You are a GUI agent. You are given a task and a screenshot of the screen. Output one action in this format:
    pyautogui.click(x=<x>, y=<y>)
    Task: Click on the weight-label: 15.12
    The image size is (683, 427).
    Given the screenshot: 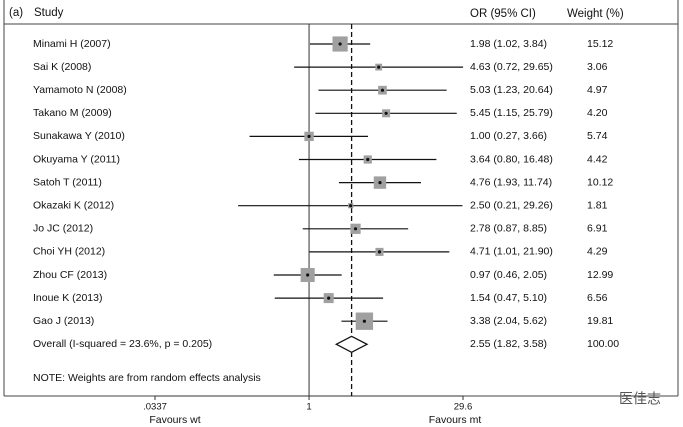 What is the action you would take?
    pyautogui.click(x=600, y=44)
    